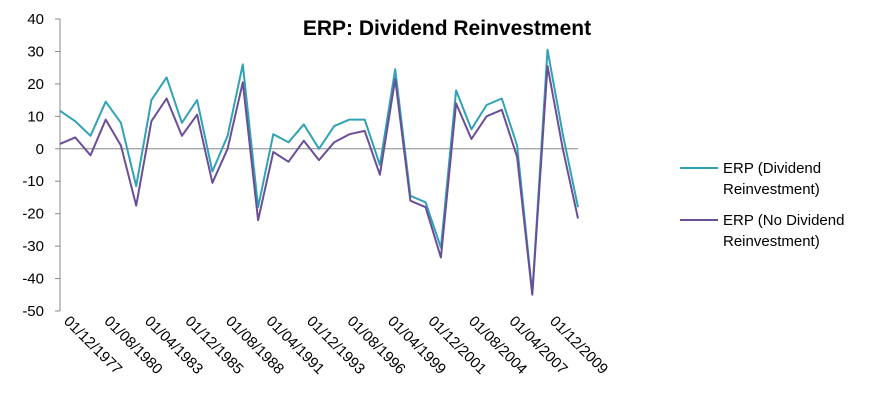 This screenshot has height=407, width=894. What do you see at coordinates (35, 84) in the screenshot?
I see `y-tick-label: 20` at bounding box center [35, 84].